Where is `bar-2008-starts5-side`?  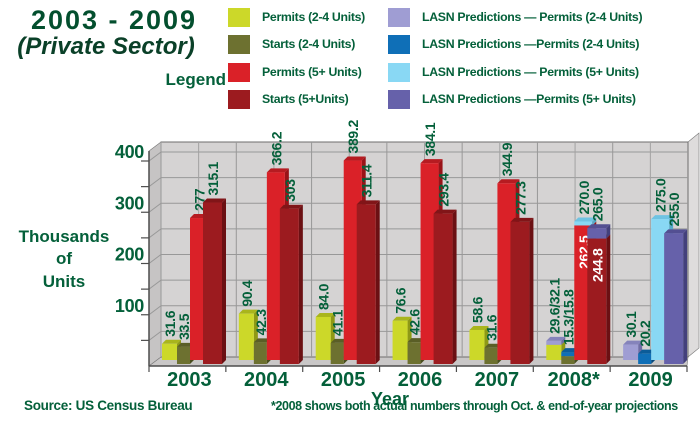 bar-2008-starts5-side is located at coordinates (608, 299).